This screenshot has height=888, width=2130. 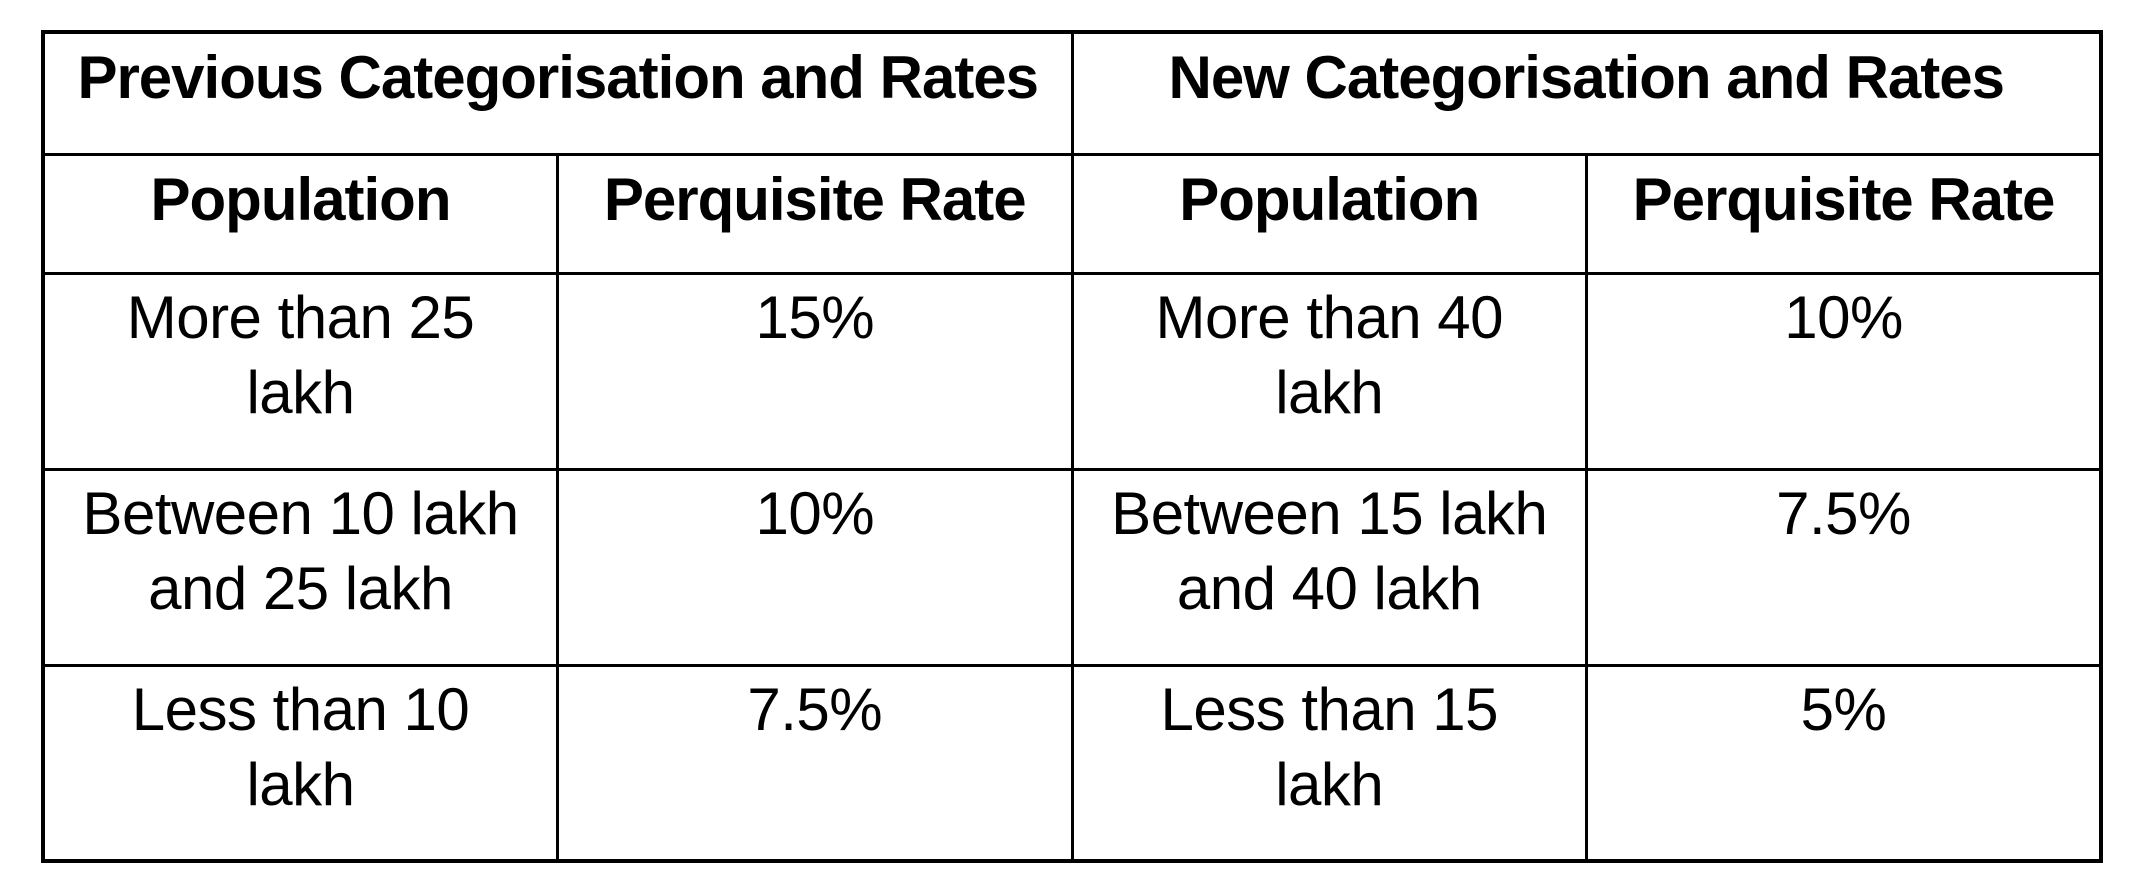 What do you see at coordinates (1329, 213) in the screenshot?
I see `column-header-population-new: Population` at bounding box center [1329, 213].